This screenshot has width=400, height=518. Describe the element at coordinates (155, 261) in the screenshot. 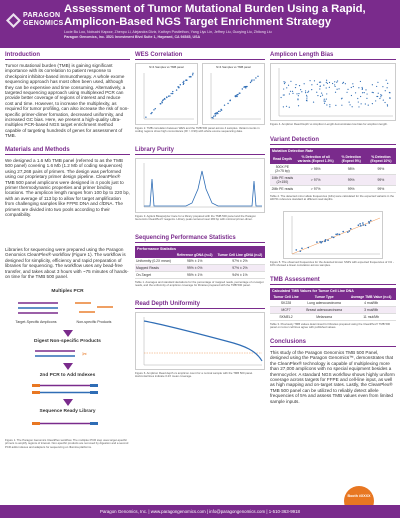

I see `table-cell: Uniformity (0.2X mean)` at that location.